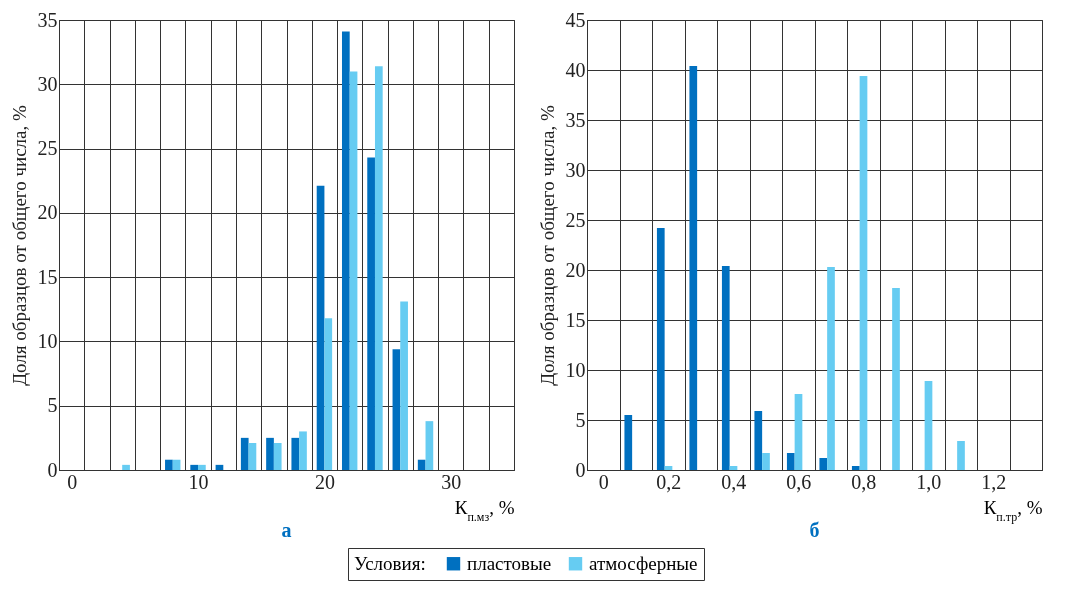 The image size is (1078, 600). Describe the element at coordinates (734, 481) in the screenshot. I see `x-tick-label: 0,4` at that location.